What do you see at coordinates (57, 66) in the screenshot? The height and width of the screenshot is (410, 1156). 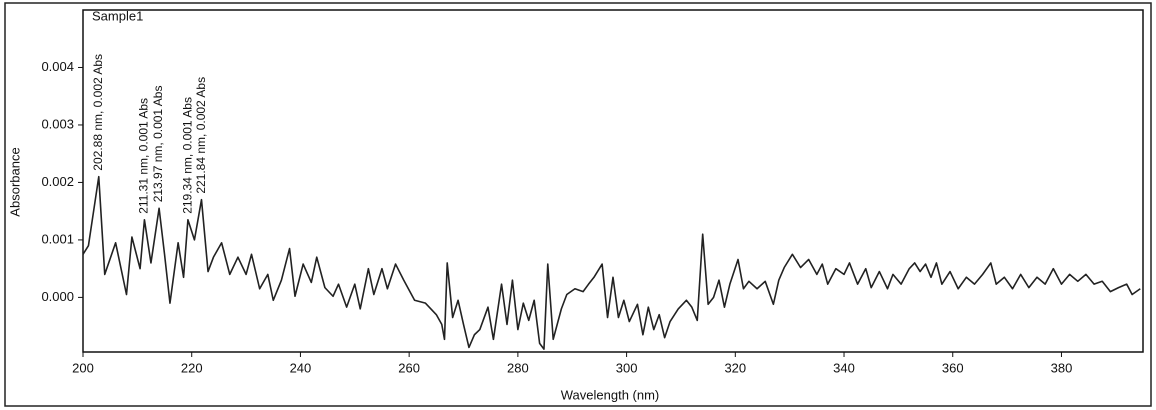 I see `y-tick-label: 0.004` at bounding box center [57, 66].